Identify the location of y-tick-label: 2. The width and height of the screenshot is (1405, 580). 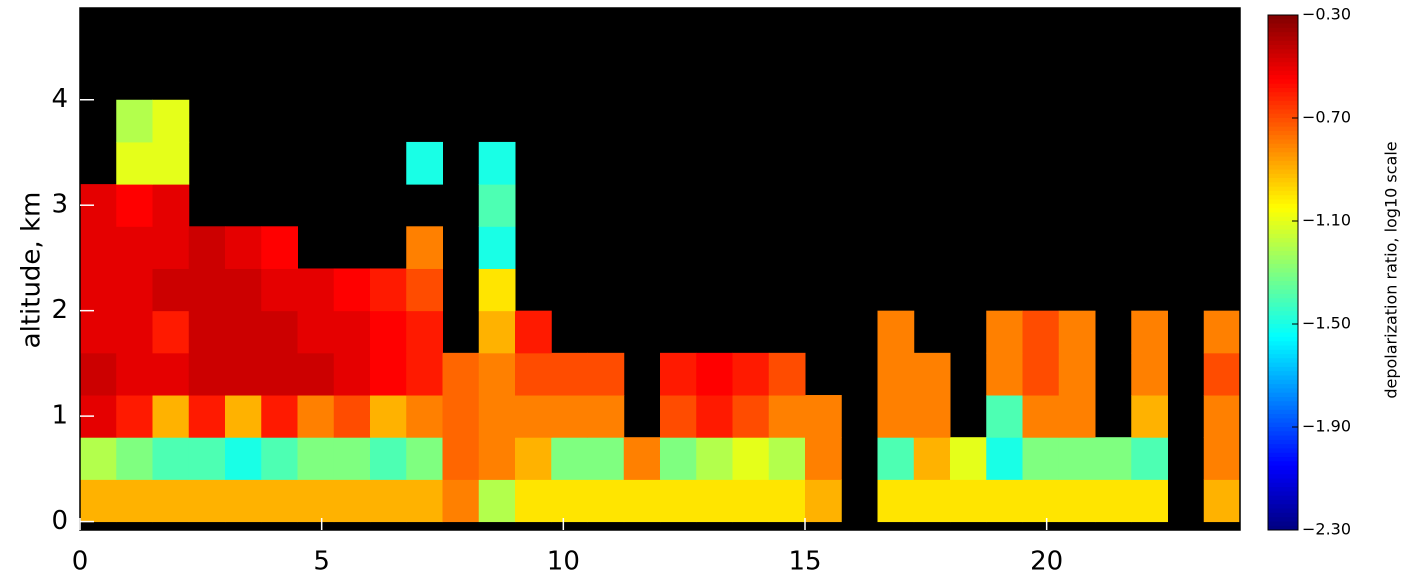
(59, 310).